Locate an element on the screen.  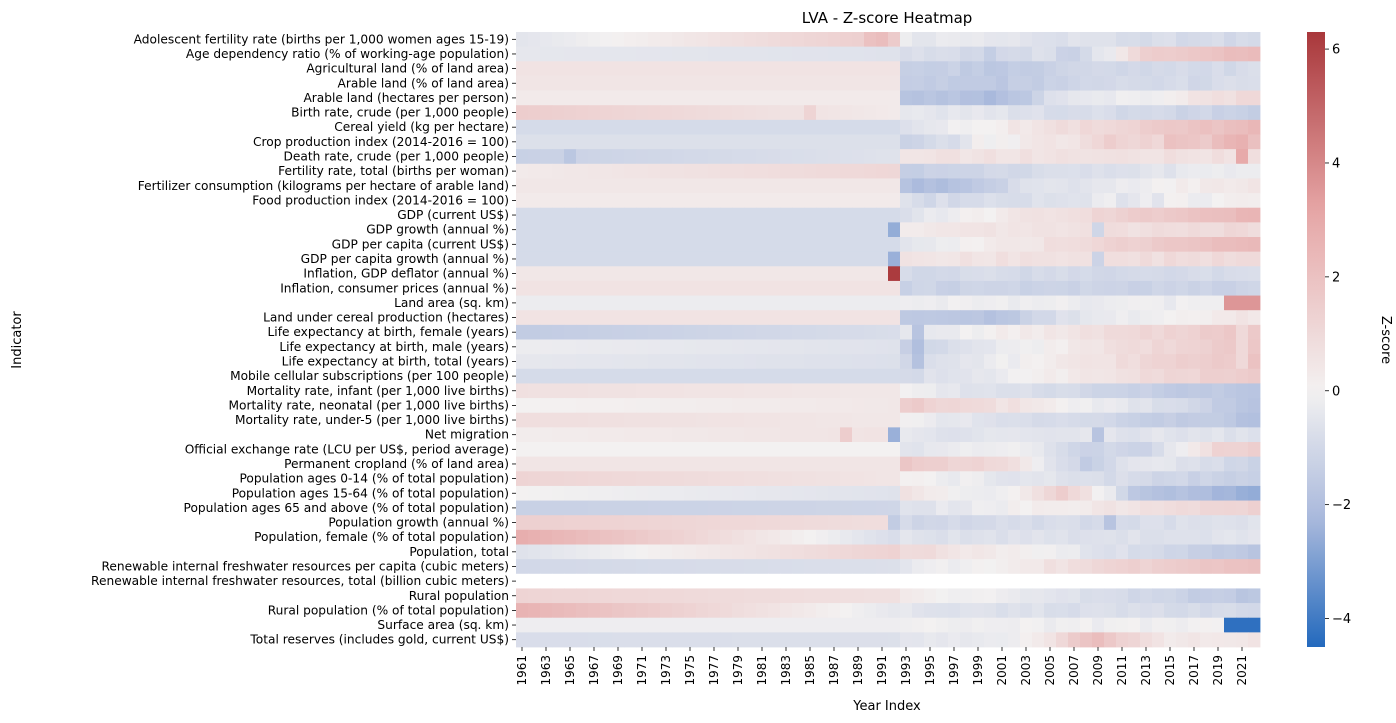
y-tick-label: Life expectancy at birth, total (years) is located at coordinates (395, 361).